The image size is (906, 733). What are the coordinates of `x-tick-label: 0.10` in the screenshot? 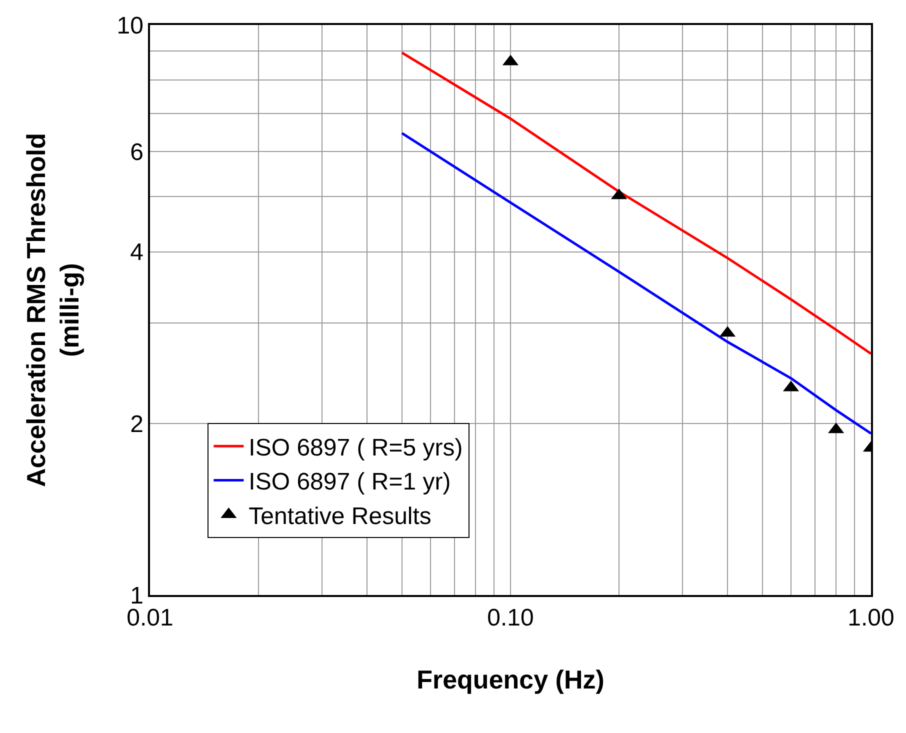 It's located at (510, 618).